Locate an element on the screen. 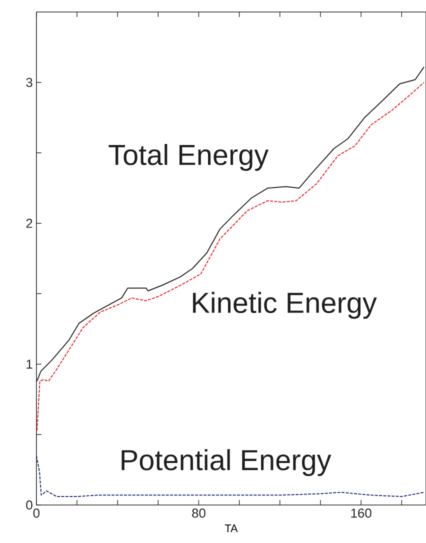 Image resolution: width=426 pixels, height=543 pixels. y-tick-label: 0 is located at coordinates (29, 505).